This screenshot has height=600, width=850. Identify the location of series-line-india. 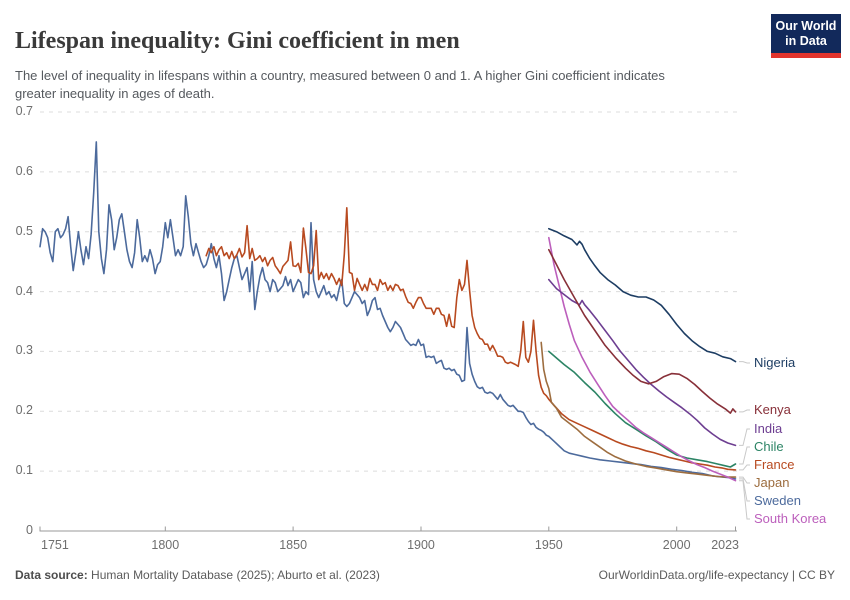
(642, 362).